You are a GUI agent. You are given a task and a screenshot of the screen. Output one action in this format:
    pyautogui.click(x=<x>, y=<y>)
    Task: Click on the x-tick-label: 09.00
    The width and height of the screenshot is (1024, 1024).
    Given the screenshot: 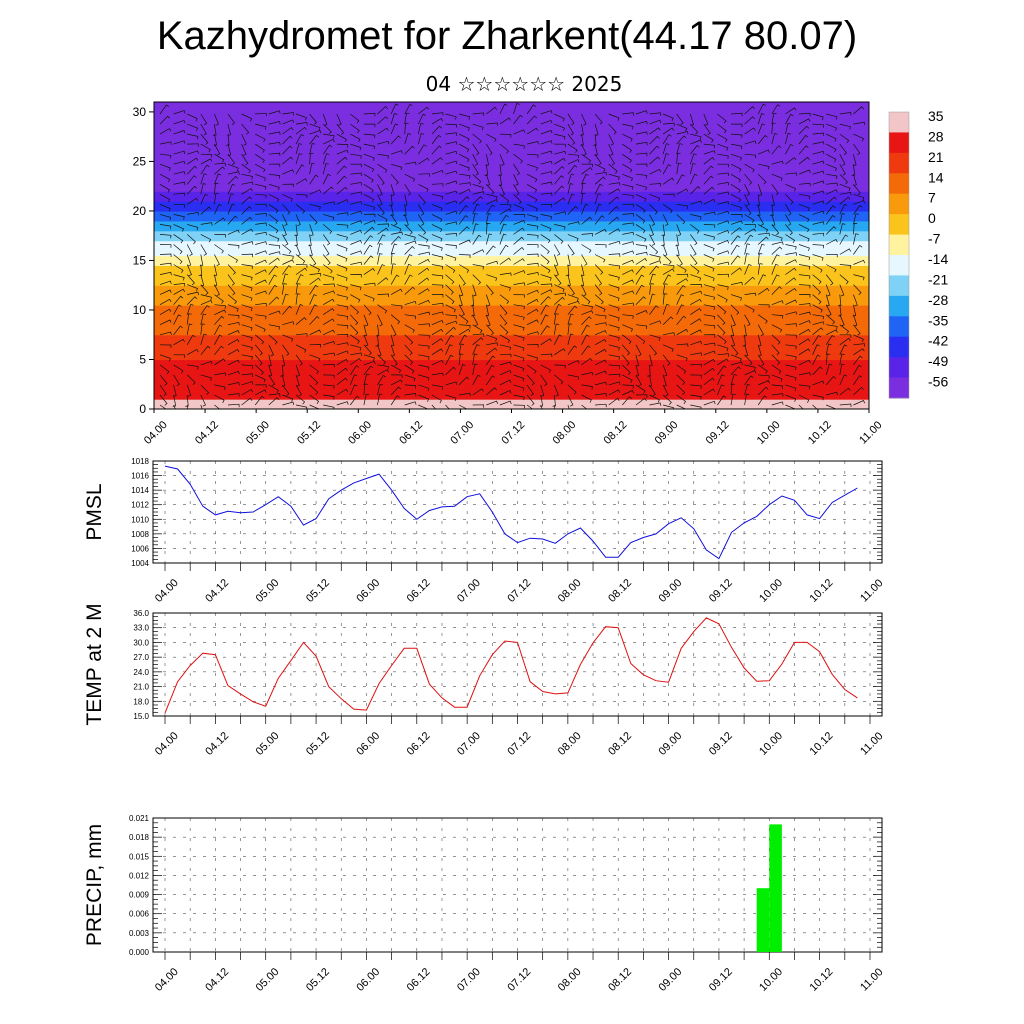 What is the action you would take?
    pyautogui.click(x=670, y=980)
    